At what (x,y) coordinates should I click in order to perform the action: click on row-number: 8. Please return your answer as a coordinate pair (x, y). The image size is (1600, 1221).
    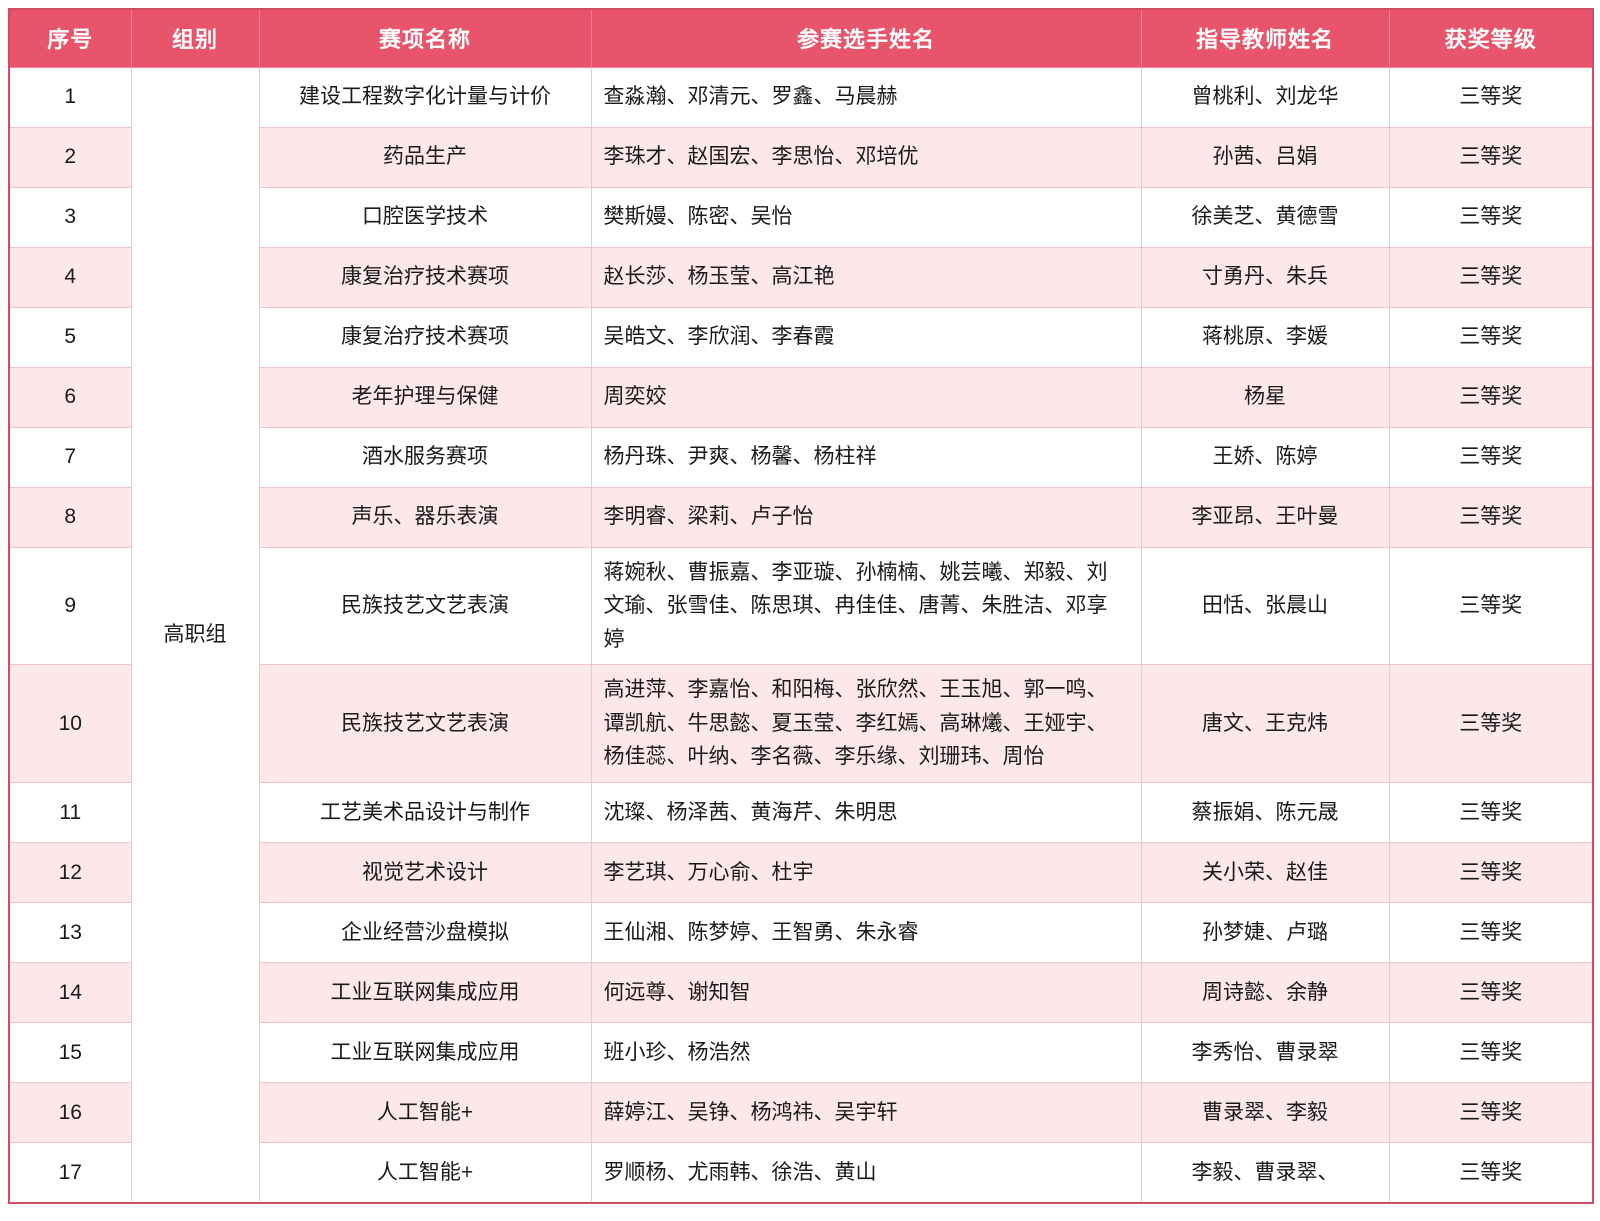
    Looking at the image, I should click on (70, 517).